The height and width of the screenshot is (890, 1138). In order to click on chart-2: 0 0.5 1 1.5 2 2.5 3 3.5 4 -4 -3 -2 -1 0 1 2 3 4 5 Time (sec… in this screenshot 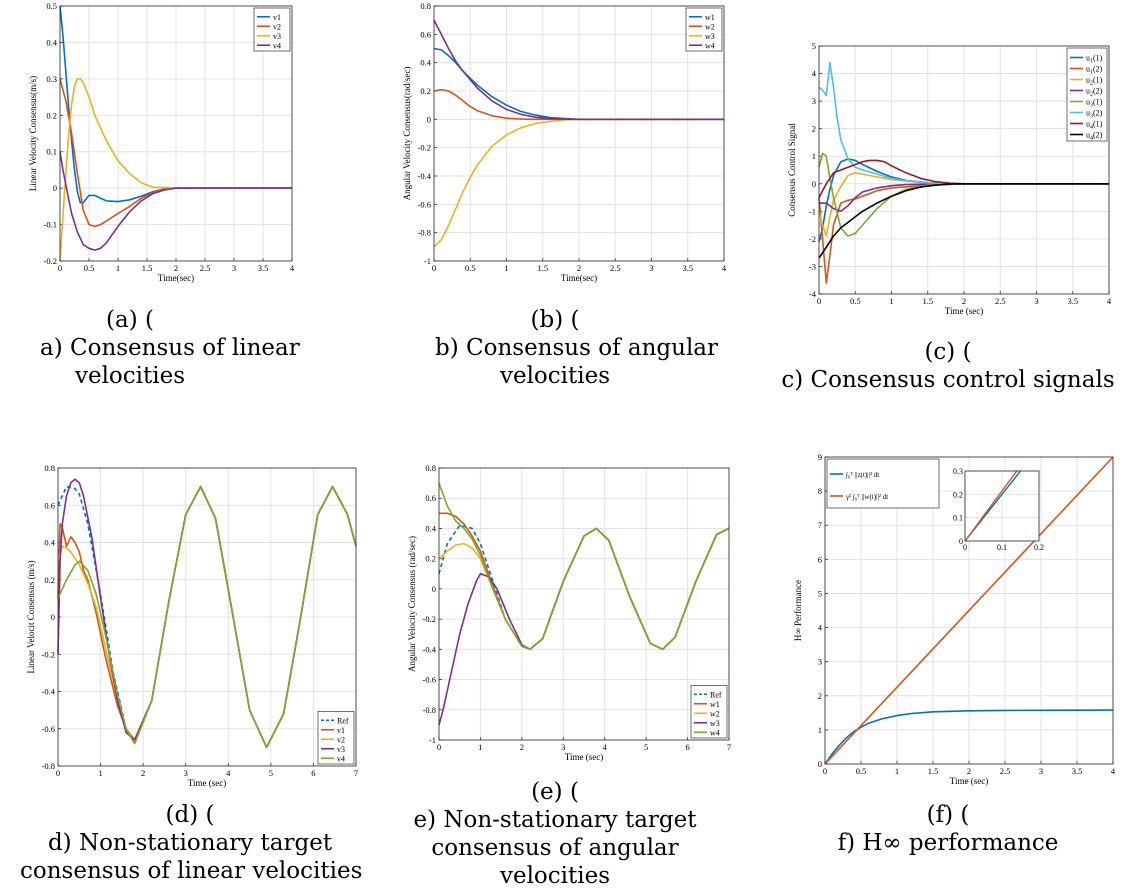, I will do `click(949, 178)`.